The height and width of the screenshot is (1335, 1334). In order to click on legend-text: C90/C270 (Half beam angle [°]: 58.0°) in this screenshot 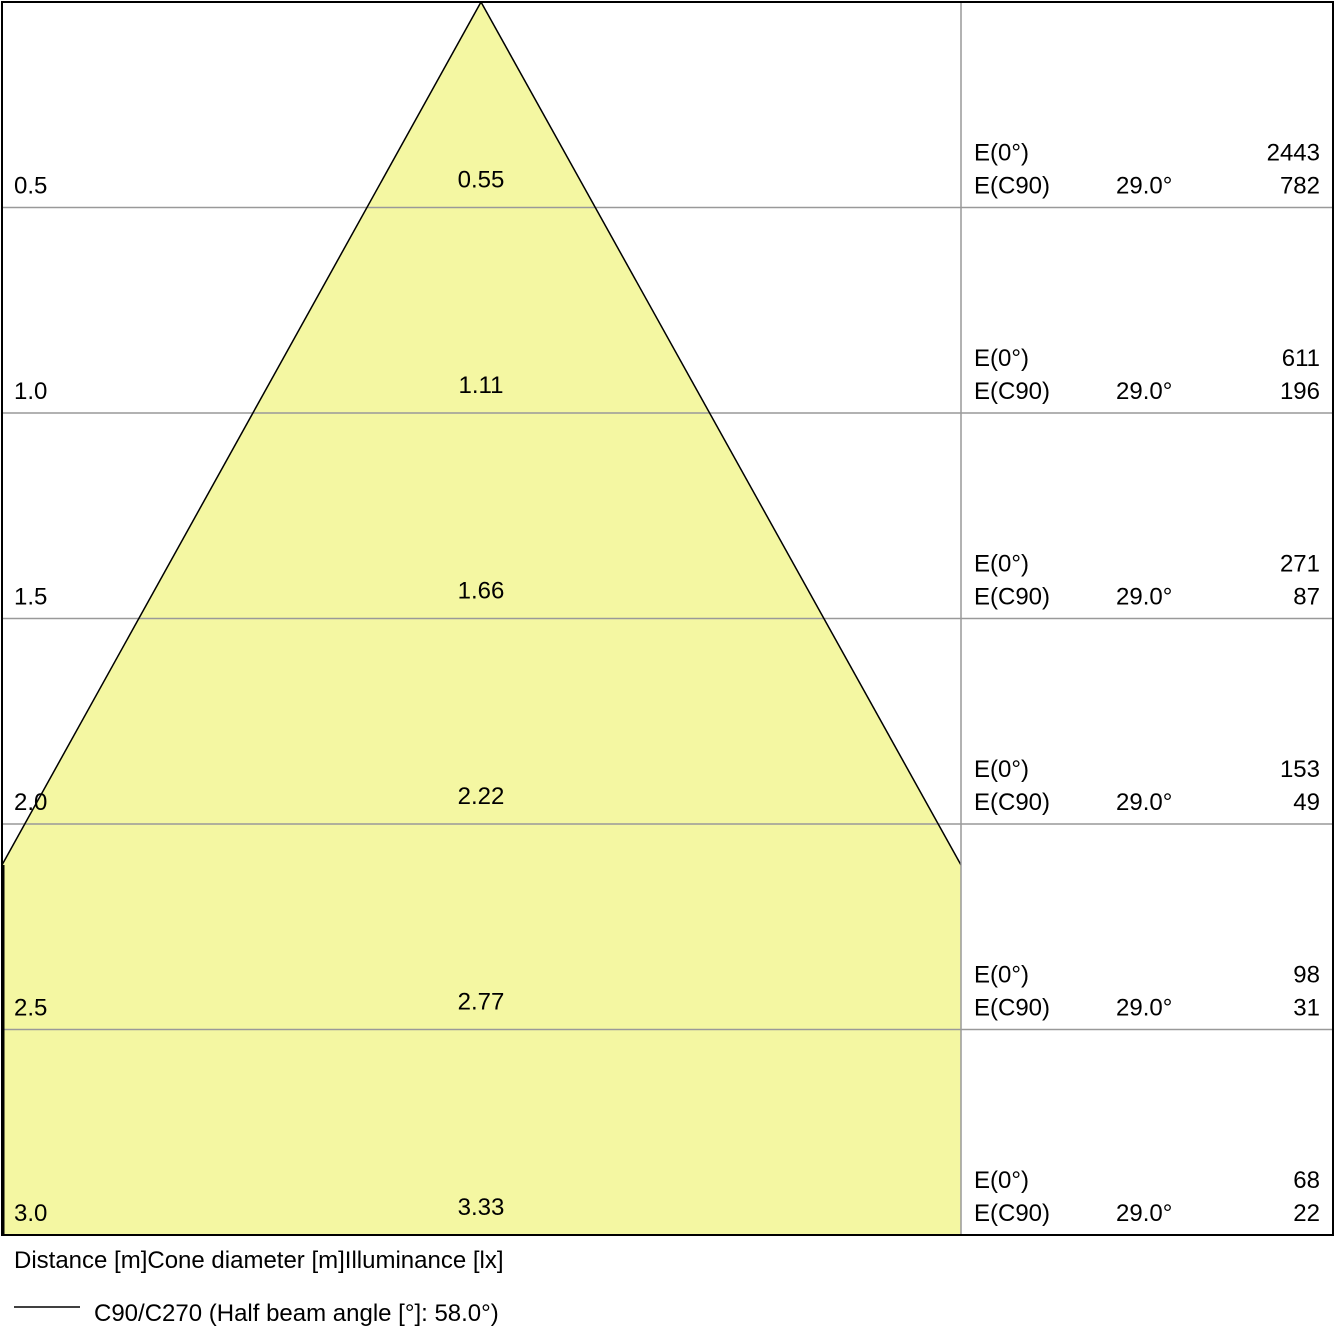, I will do `click(296, 1313)`.